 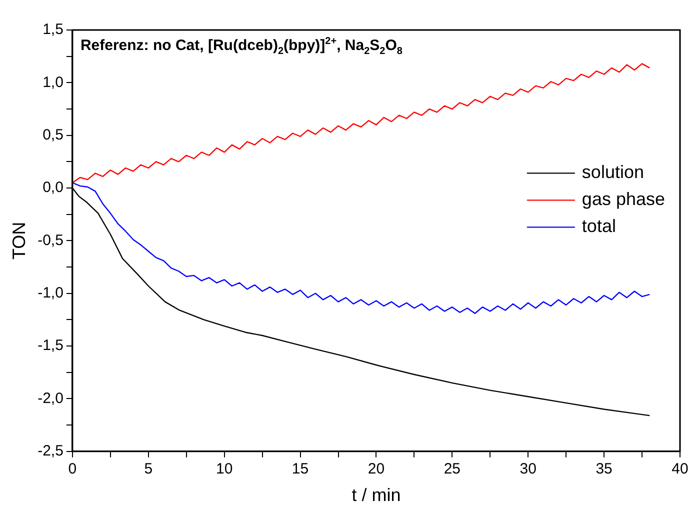 I want to click on x-tick-label: 25, so click(x=452, y=469).